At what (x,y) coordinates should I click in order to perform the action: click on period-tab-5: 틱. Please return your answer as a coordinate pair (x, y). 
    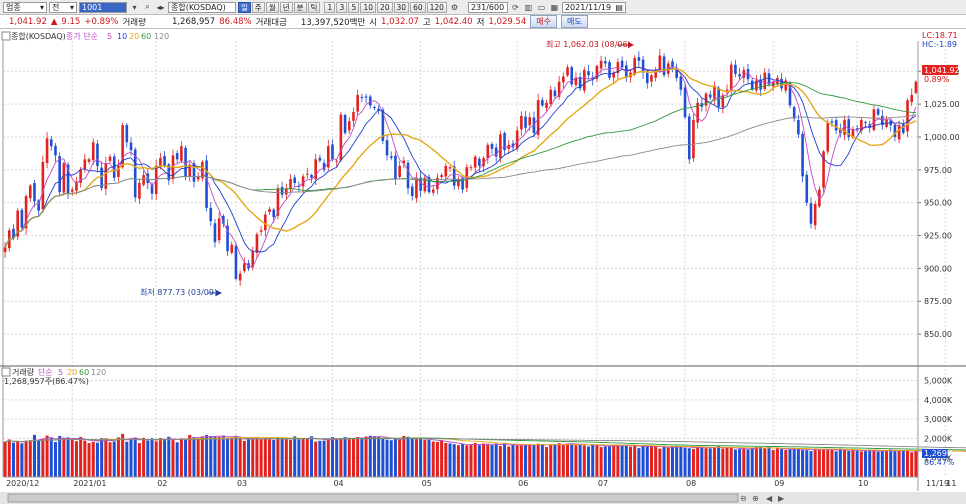
    Looking at the image, I should click on (314, 7).